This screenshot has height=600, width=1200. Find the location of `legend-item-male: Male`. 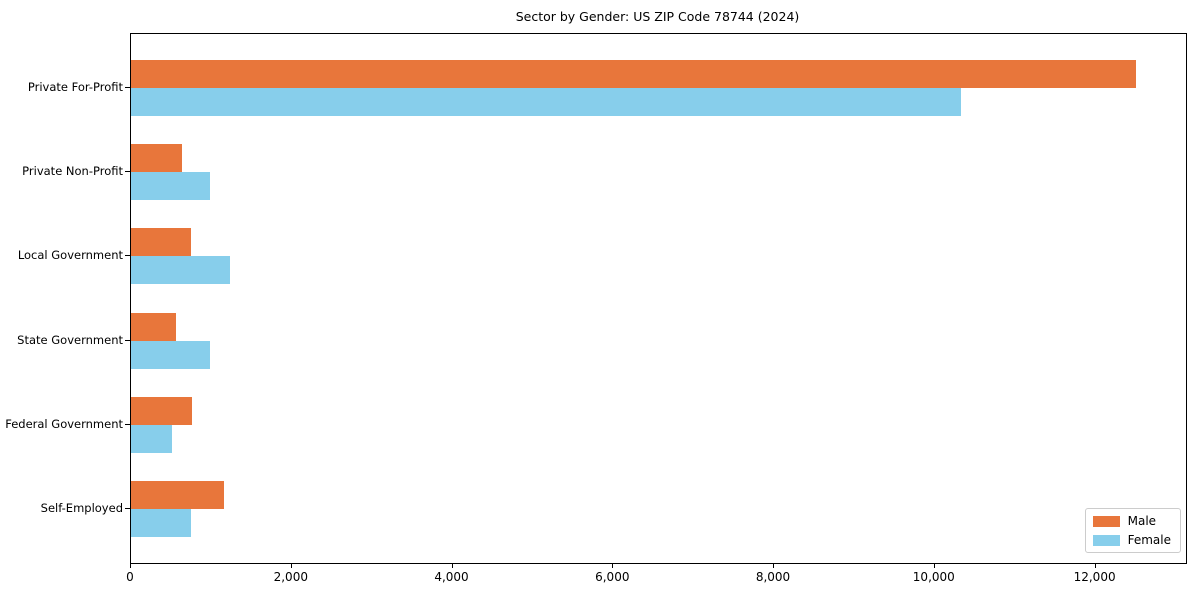

legend-item-male: Male is located at coordinates (1131, 521).